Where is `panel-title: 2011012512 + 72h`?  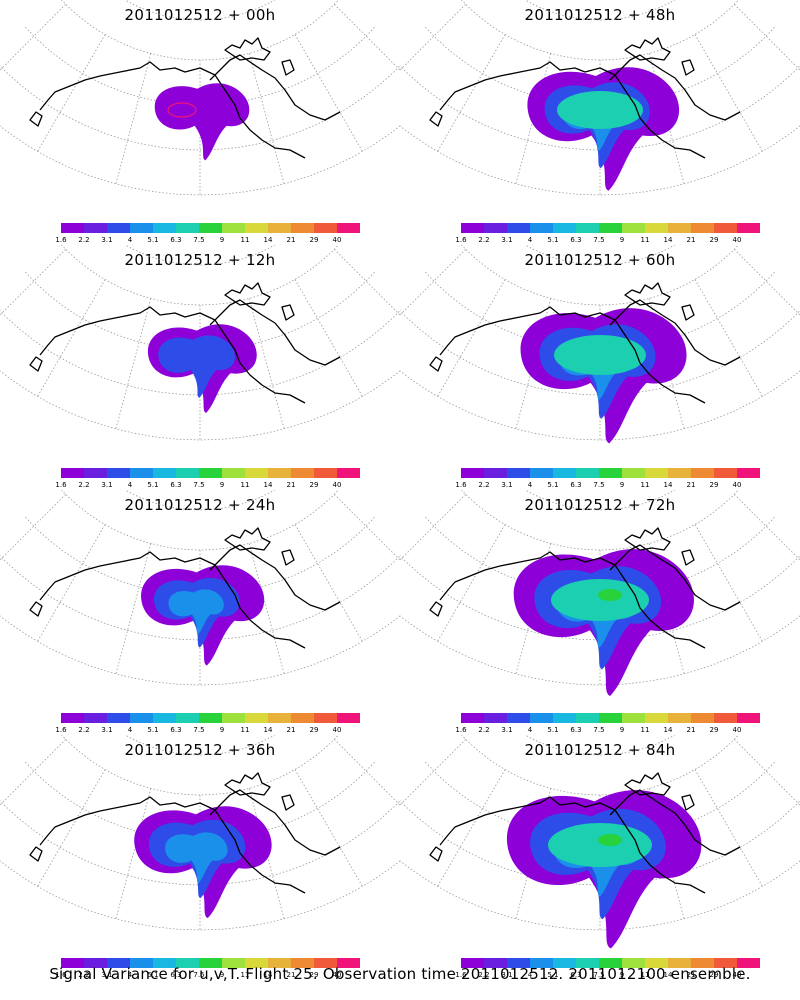 panel-title: 2011012512 + 72h is located at coordinates (600, 505).